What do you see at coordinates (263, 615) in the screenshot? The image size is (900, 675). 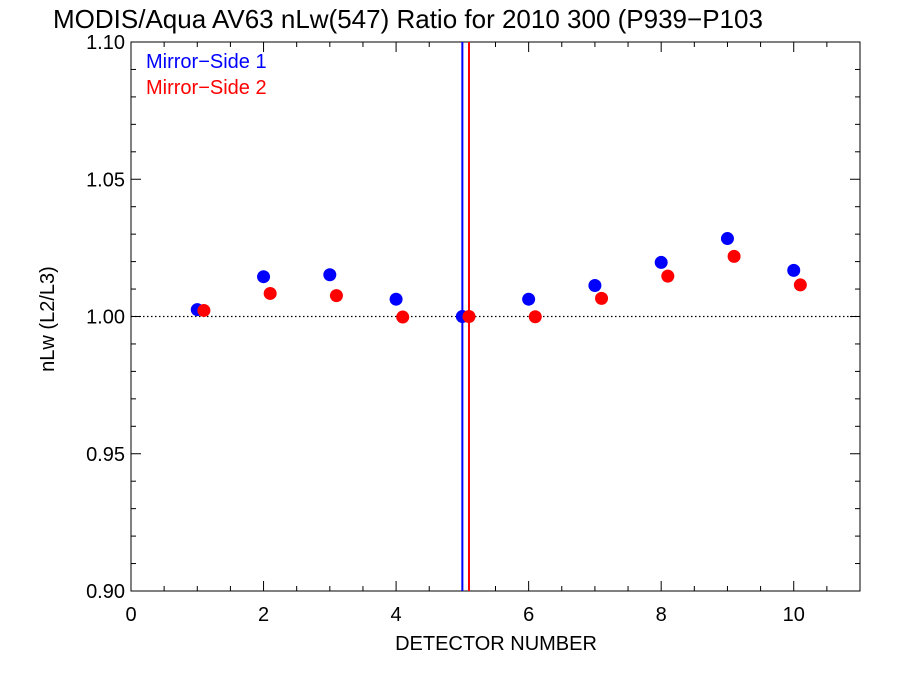 I see `x-tick-label: 2` at bounding box center [263, 615].